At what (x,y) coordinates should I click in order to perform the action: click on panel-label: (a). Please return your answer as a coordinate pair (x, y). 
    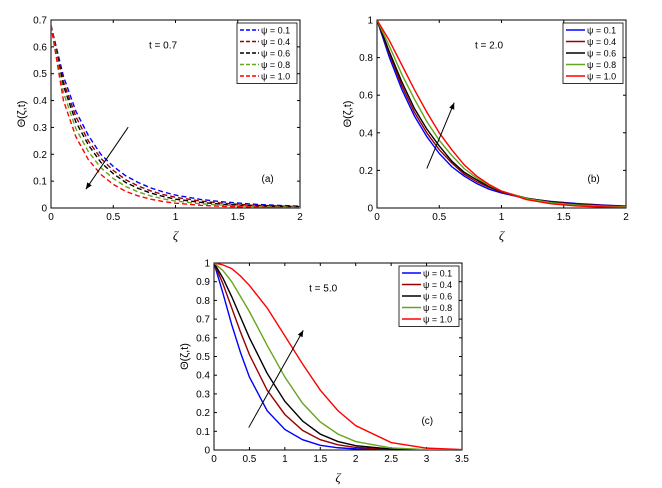
    Looking at the image, I should click on (268, 179).